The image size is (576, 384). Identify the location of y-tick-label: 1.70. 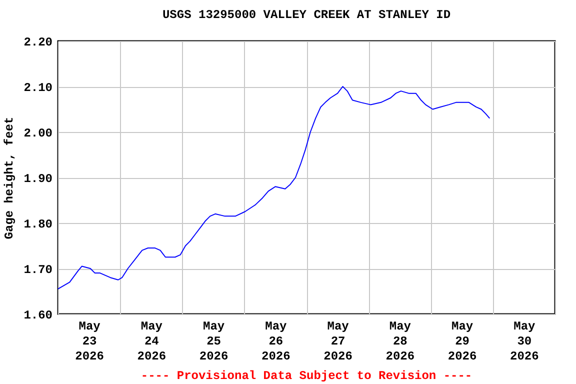
(38, 270).